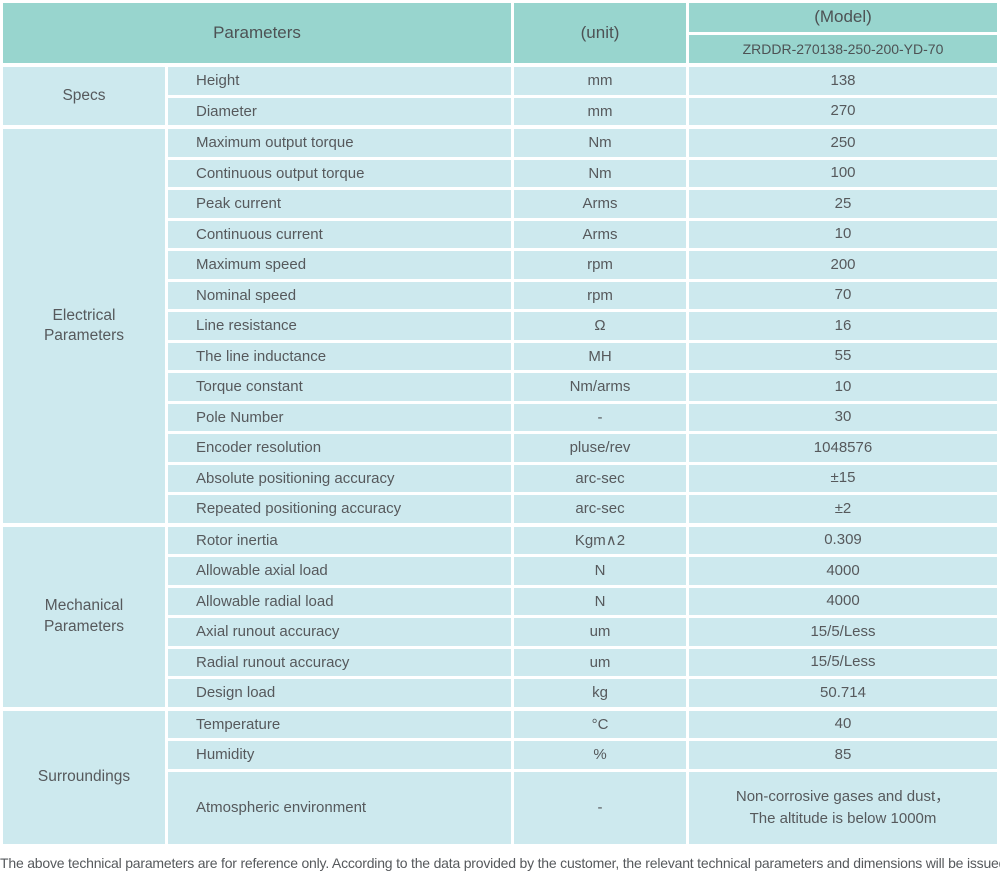 This screenshot has width=1000, height=885. What do you see at coordinates (339, 417) in the screenshot?
I see `cell-name: Pole Number` at bounding box center [339, 417].